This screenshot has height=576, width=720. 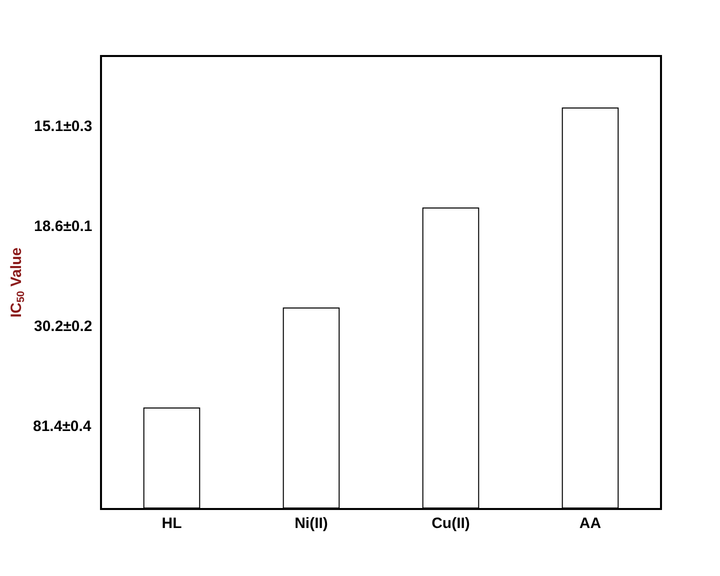 What do you see at coordinates (590, 523) in the screenshot?
I see `x-tick-label: AA` at bounding box center [590, 523].